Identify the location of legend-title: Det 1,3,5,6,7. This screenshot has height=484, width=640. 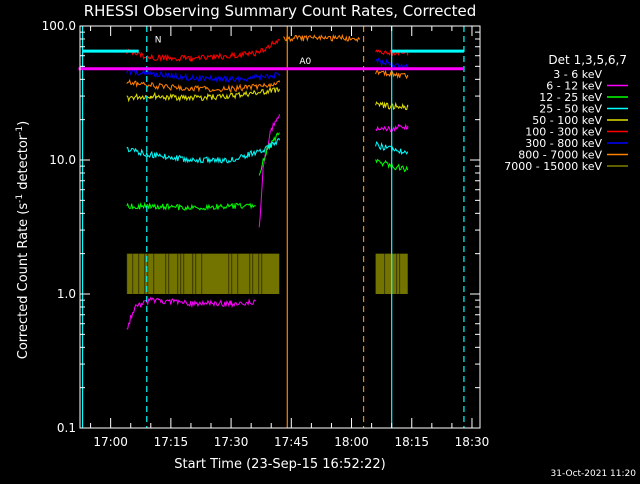
(587, 60).